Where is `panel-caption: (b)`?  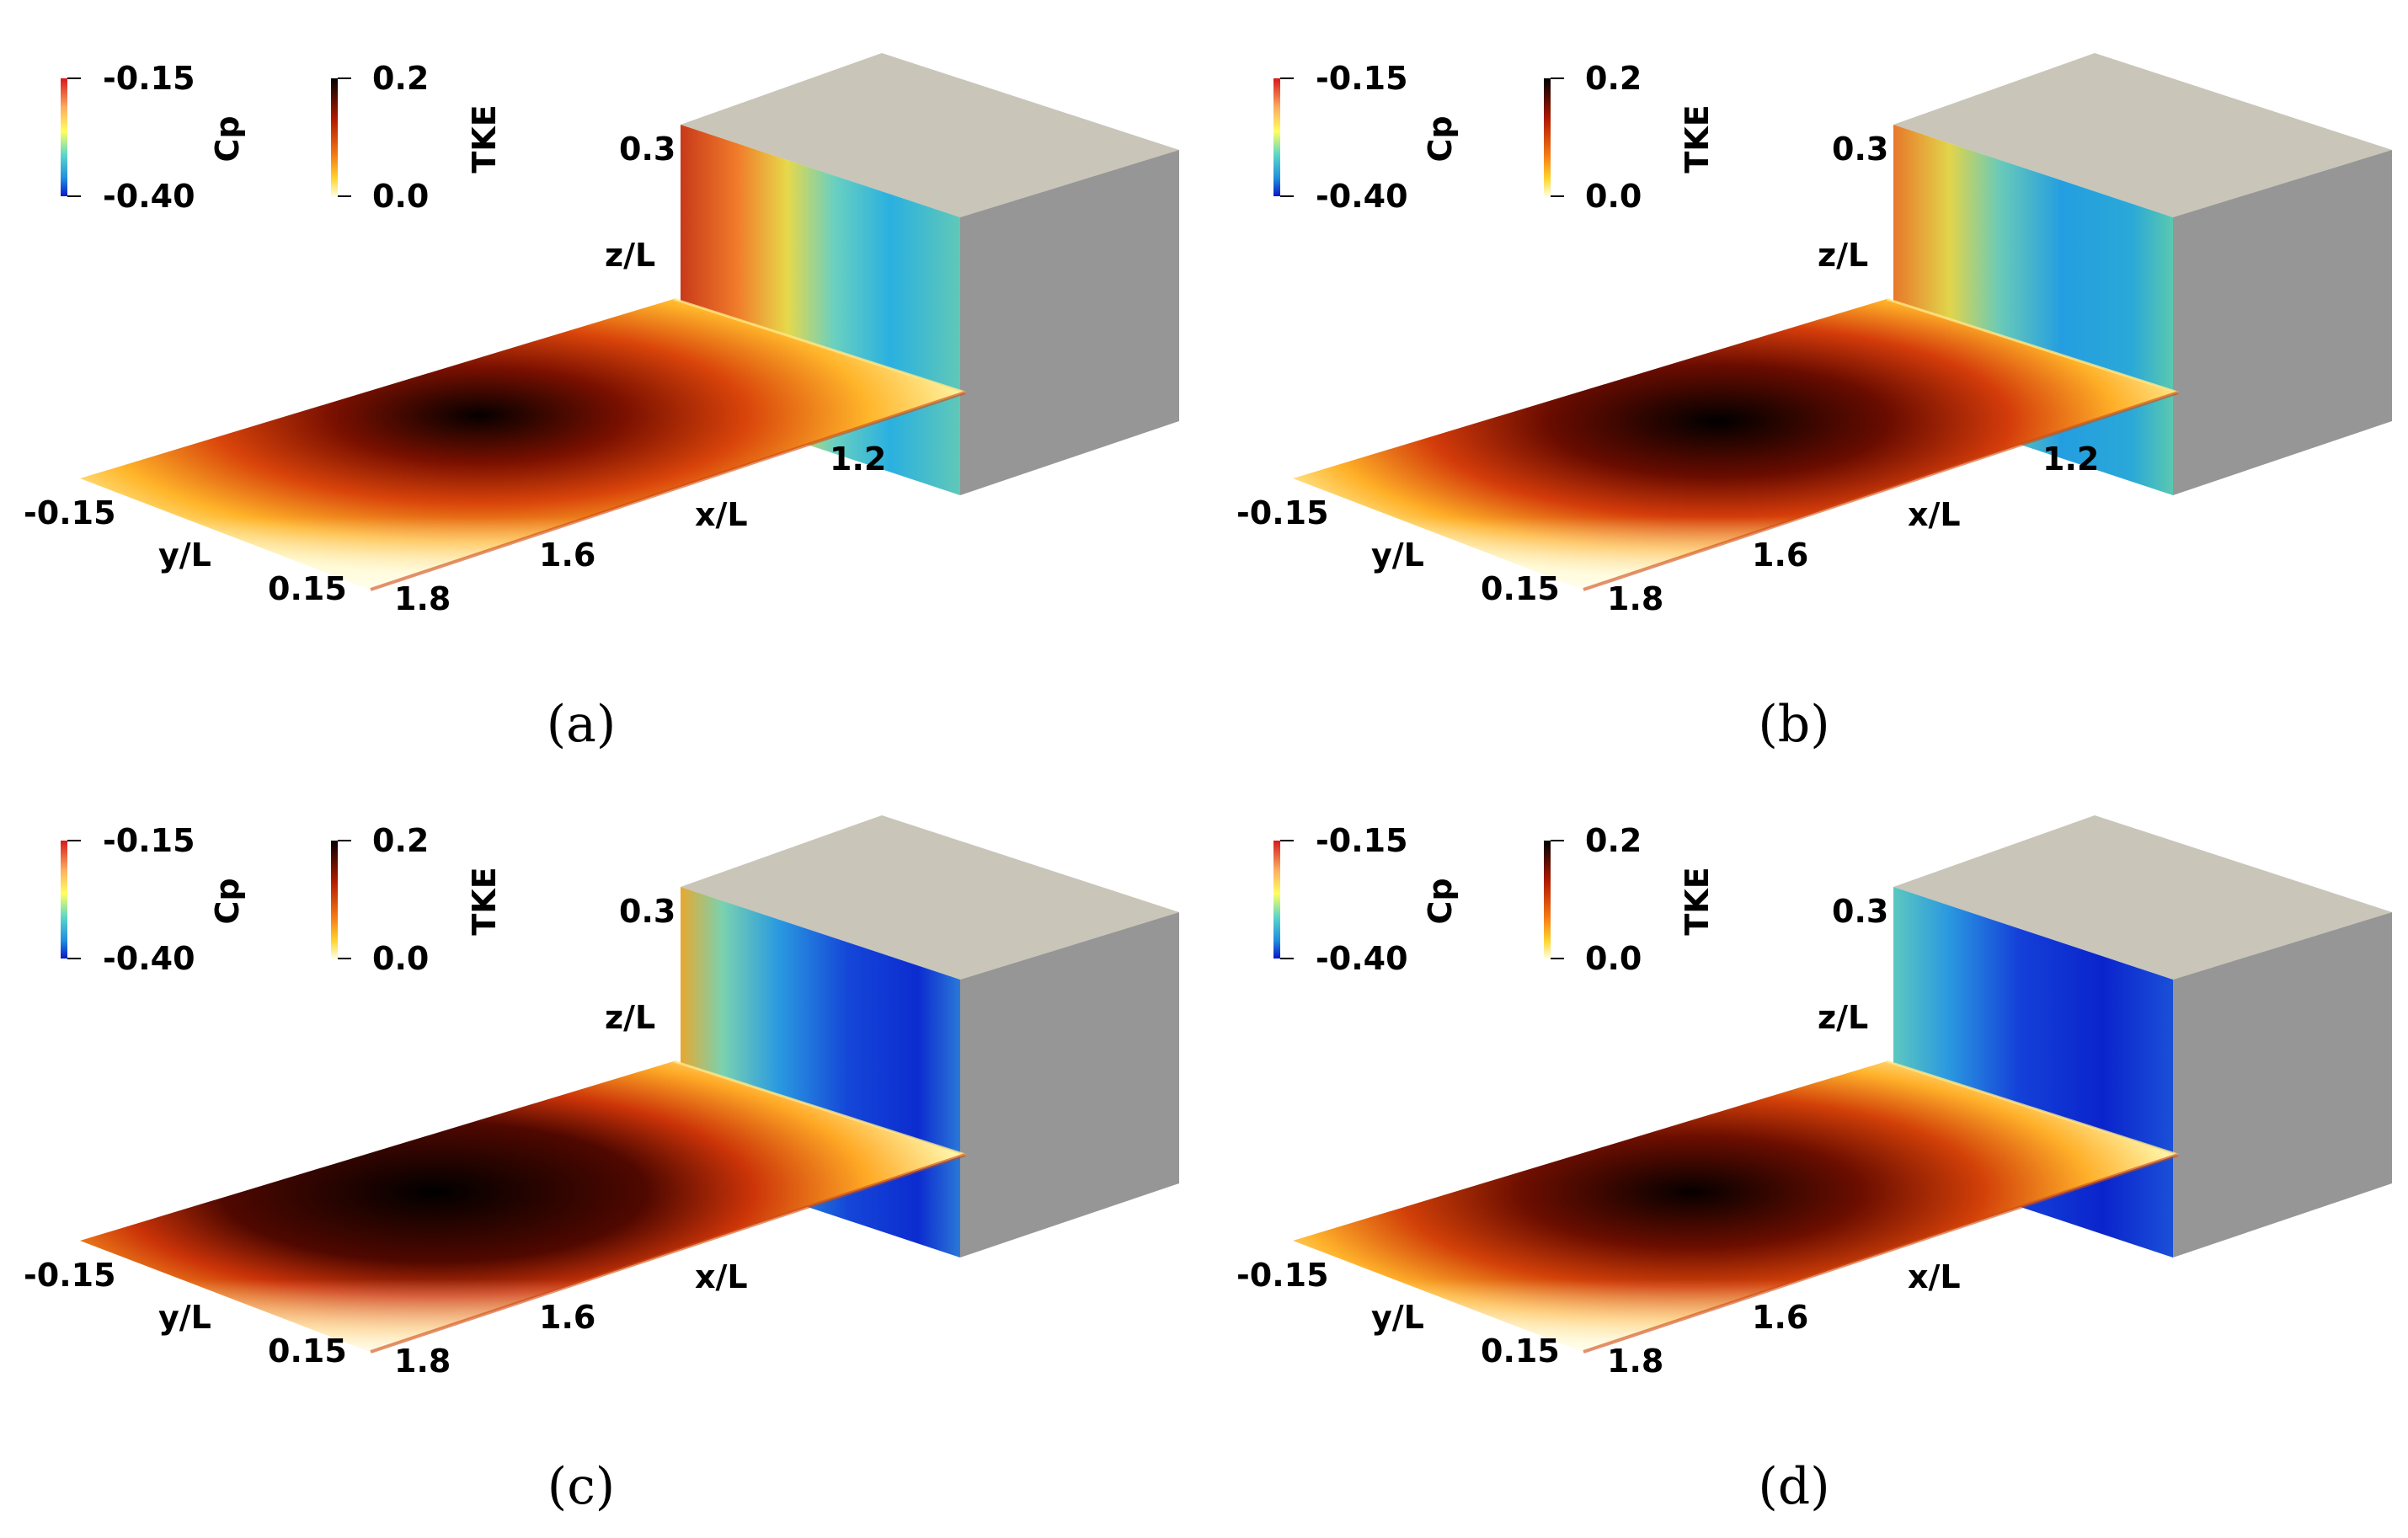
panel-caption: (b) is located at coordinates (1793, 724).